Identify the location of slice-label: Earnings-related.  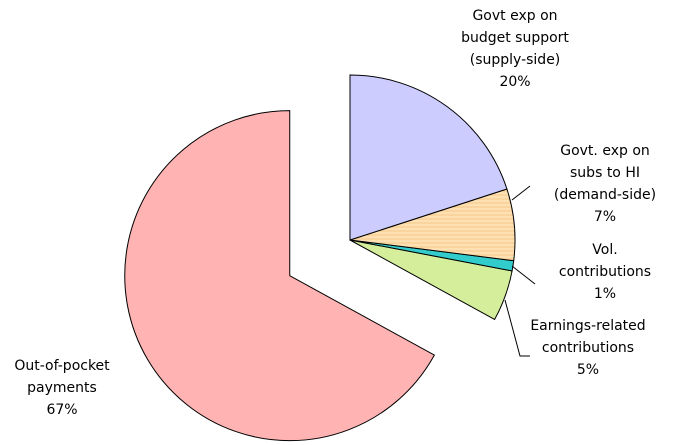
(587, 326).